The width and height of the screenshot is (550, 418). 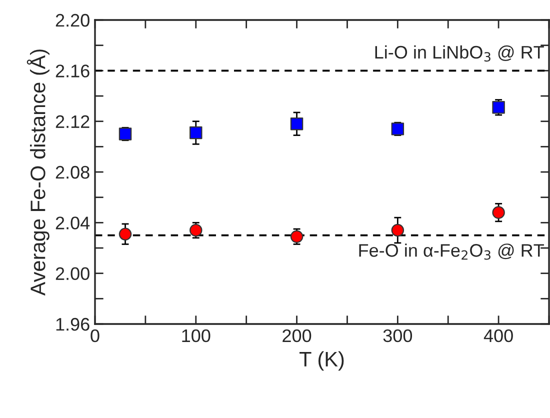 What do you see at coordinates (459, 53) in the screenshot?
I see `ref-line-label: Li-O in LiNbO$_{3}$ @ RT` at bounding box center [459, 53].